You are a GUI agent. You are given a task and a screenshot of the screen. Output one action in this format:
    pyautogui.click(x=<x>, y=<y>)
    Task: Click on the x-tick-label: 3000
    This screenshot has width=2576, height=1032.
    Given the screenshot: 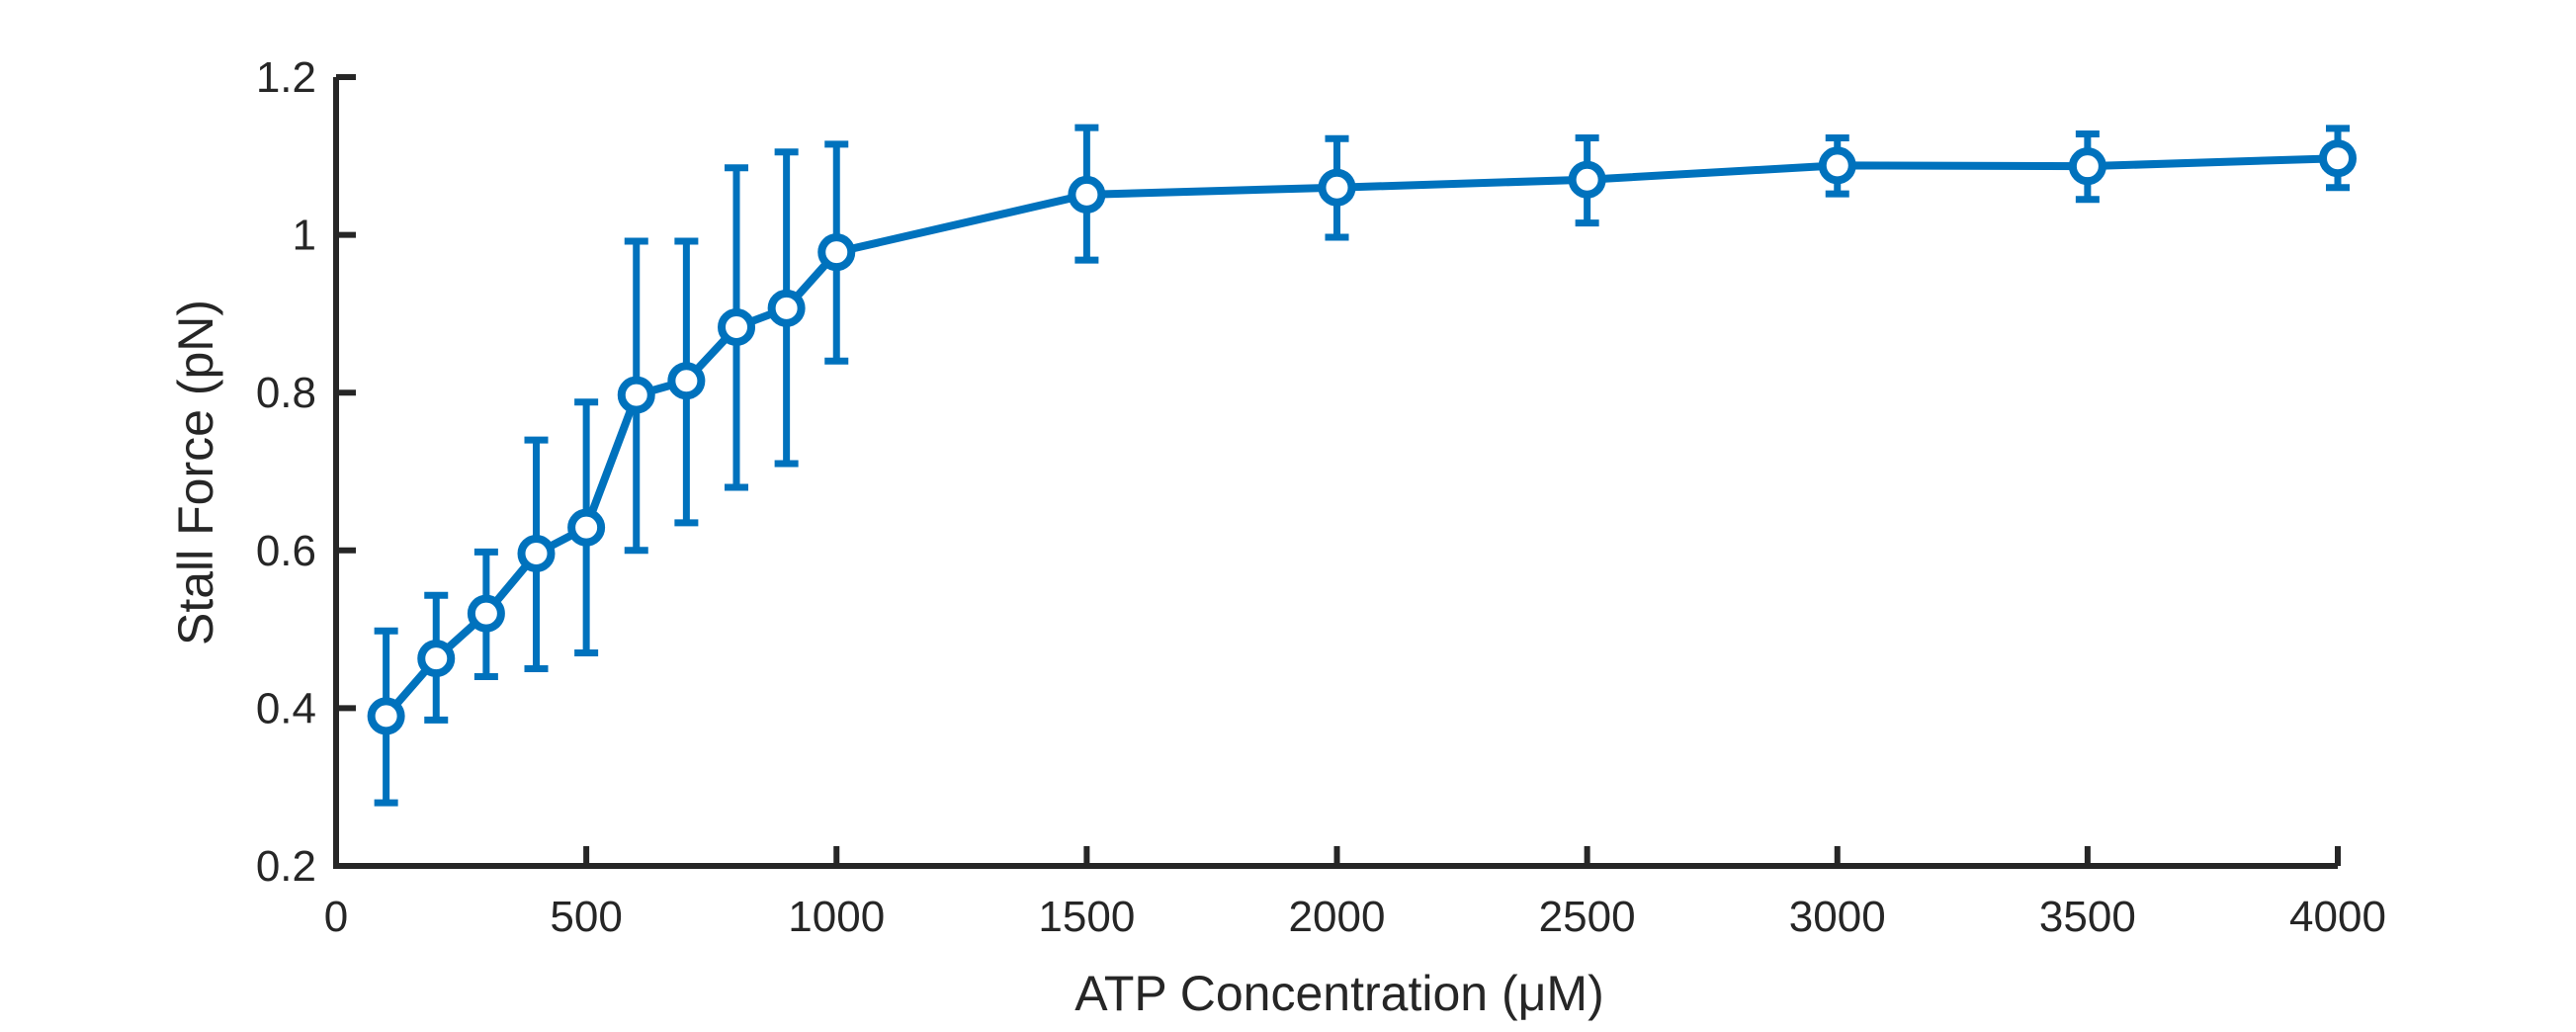 What is the action you would take?
    pyautogui.click(x=1837, y=917)
    